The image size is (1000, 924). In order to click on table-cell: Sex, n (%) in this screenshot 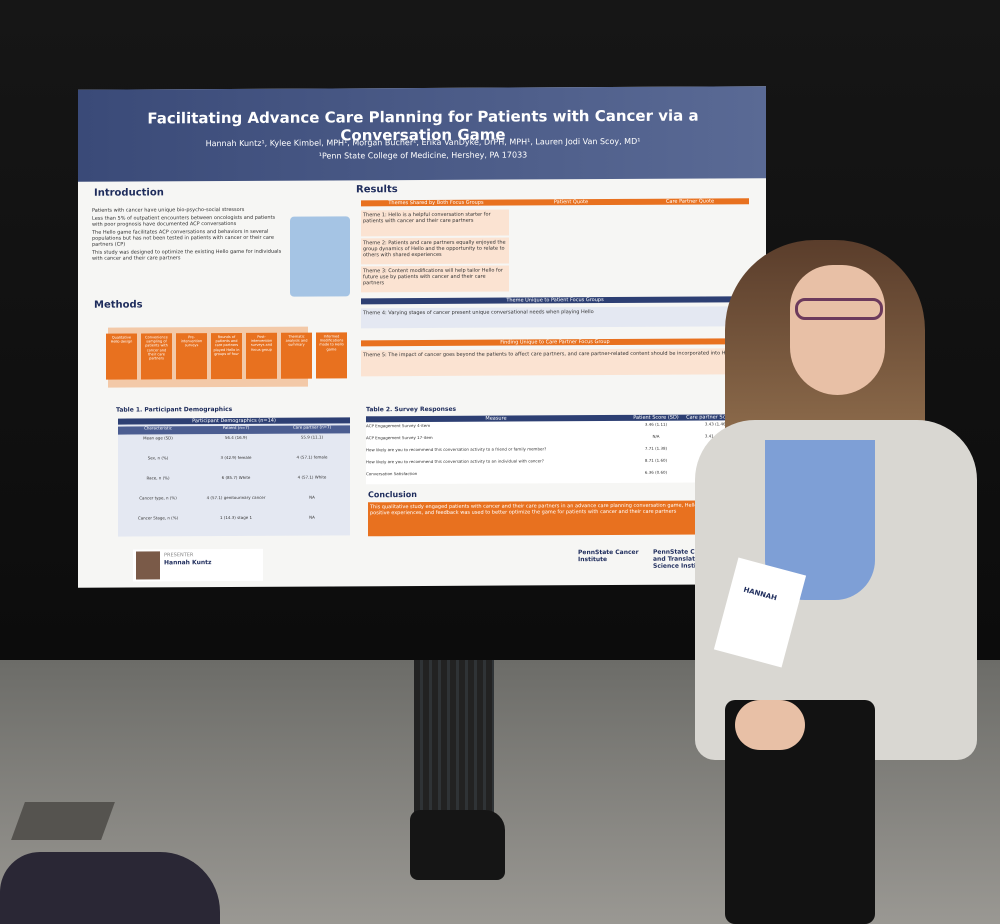, I will do `click(158, 458)`.